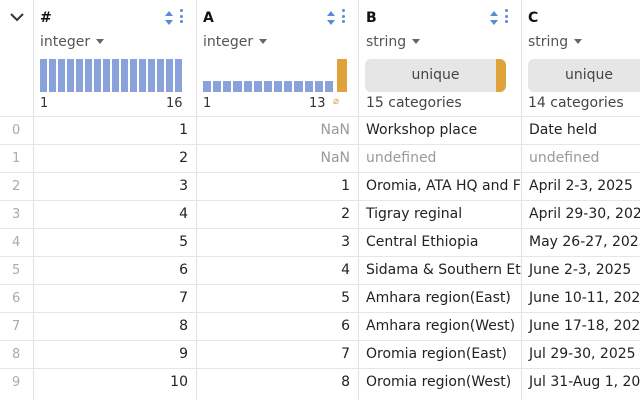 The height and width of the screenshot is (400, 640). What do you see at coordinates (16, 130) in the screenshot?
I see `row-index: 0` at bounding box center [16, 130].